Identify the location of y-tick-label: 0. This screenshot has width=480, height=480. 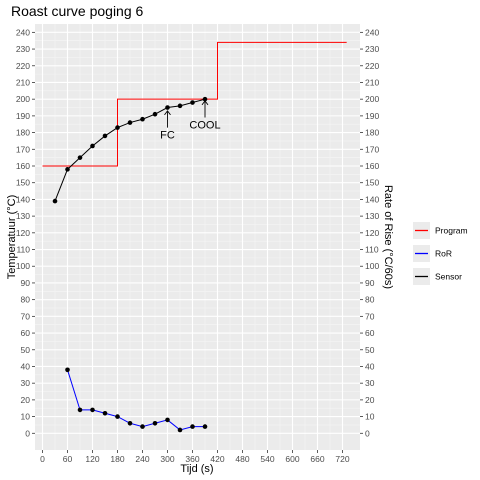
(27, 433).